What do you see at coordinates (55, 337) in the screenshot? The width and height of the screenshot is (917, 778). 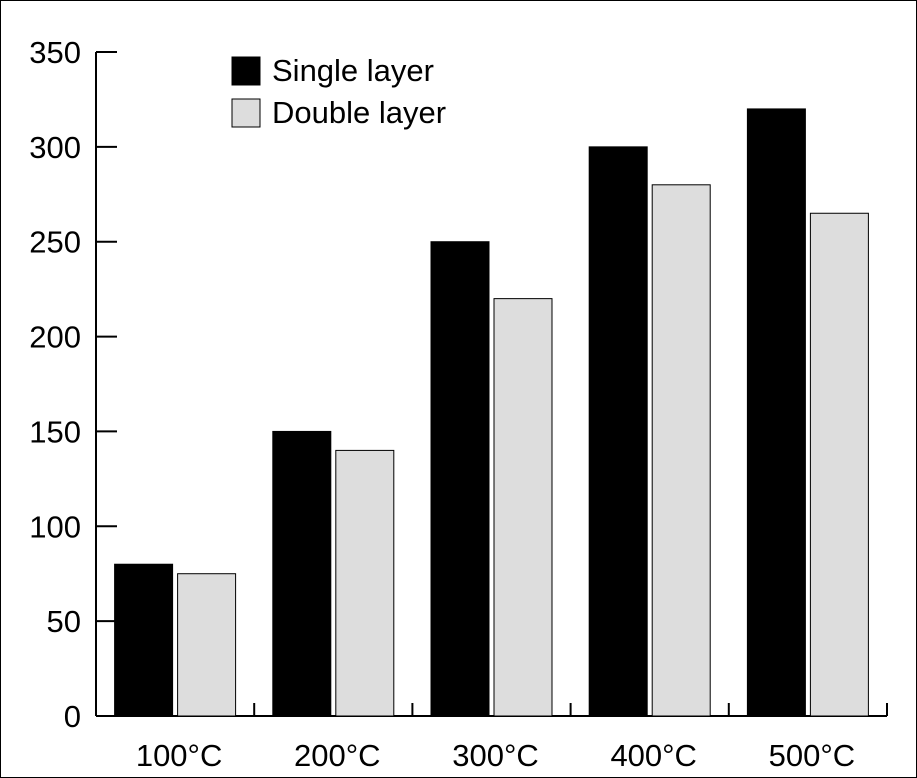 I see `y-tick-label: 200` at bounding box center [55, 337].